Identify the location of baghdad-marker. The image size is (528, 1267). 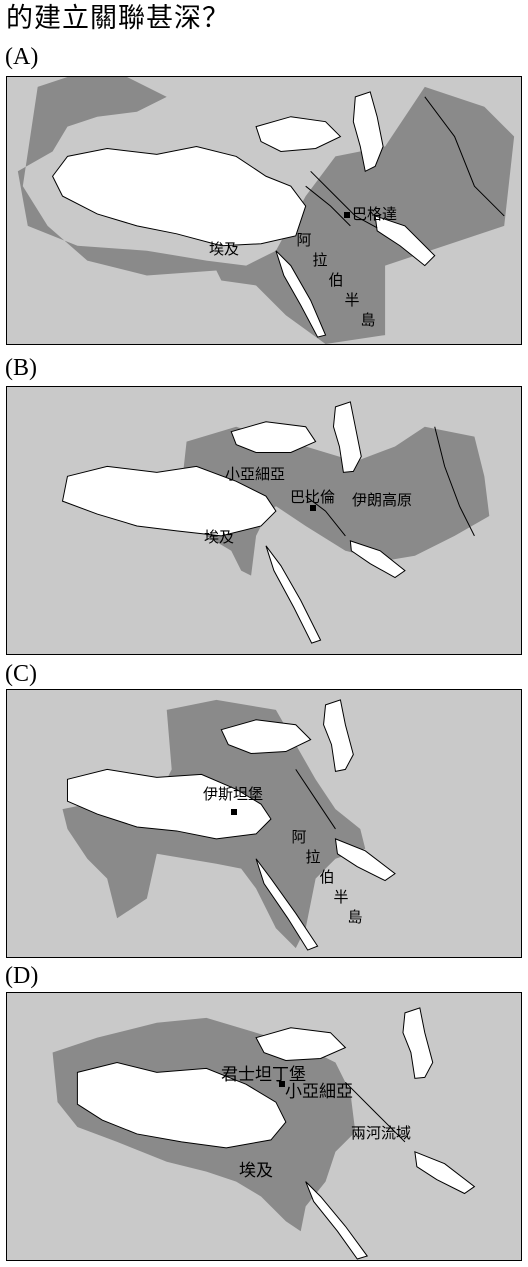
(347, 215).